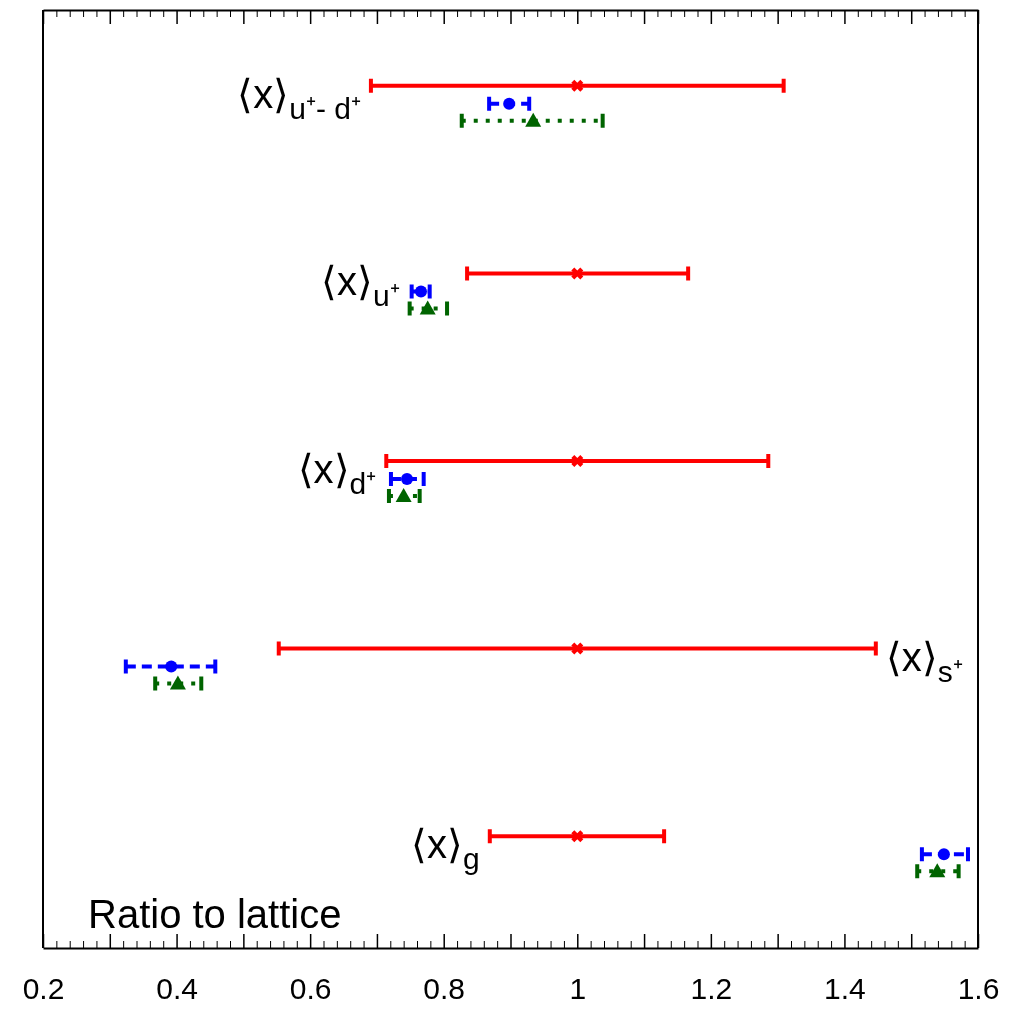  What do you see at coordinates (711, 989) in the screenshot?
I see `x-tick-label: 1.2` at bounding box center [711, 989].